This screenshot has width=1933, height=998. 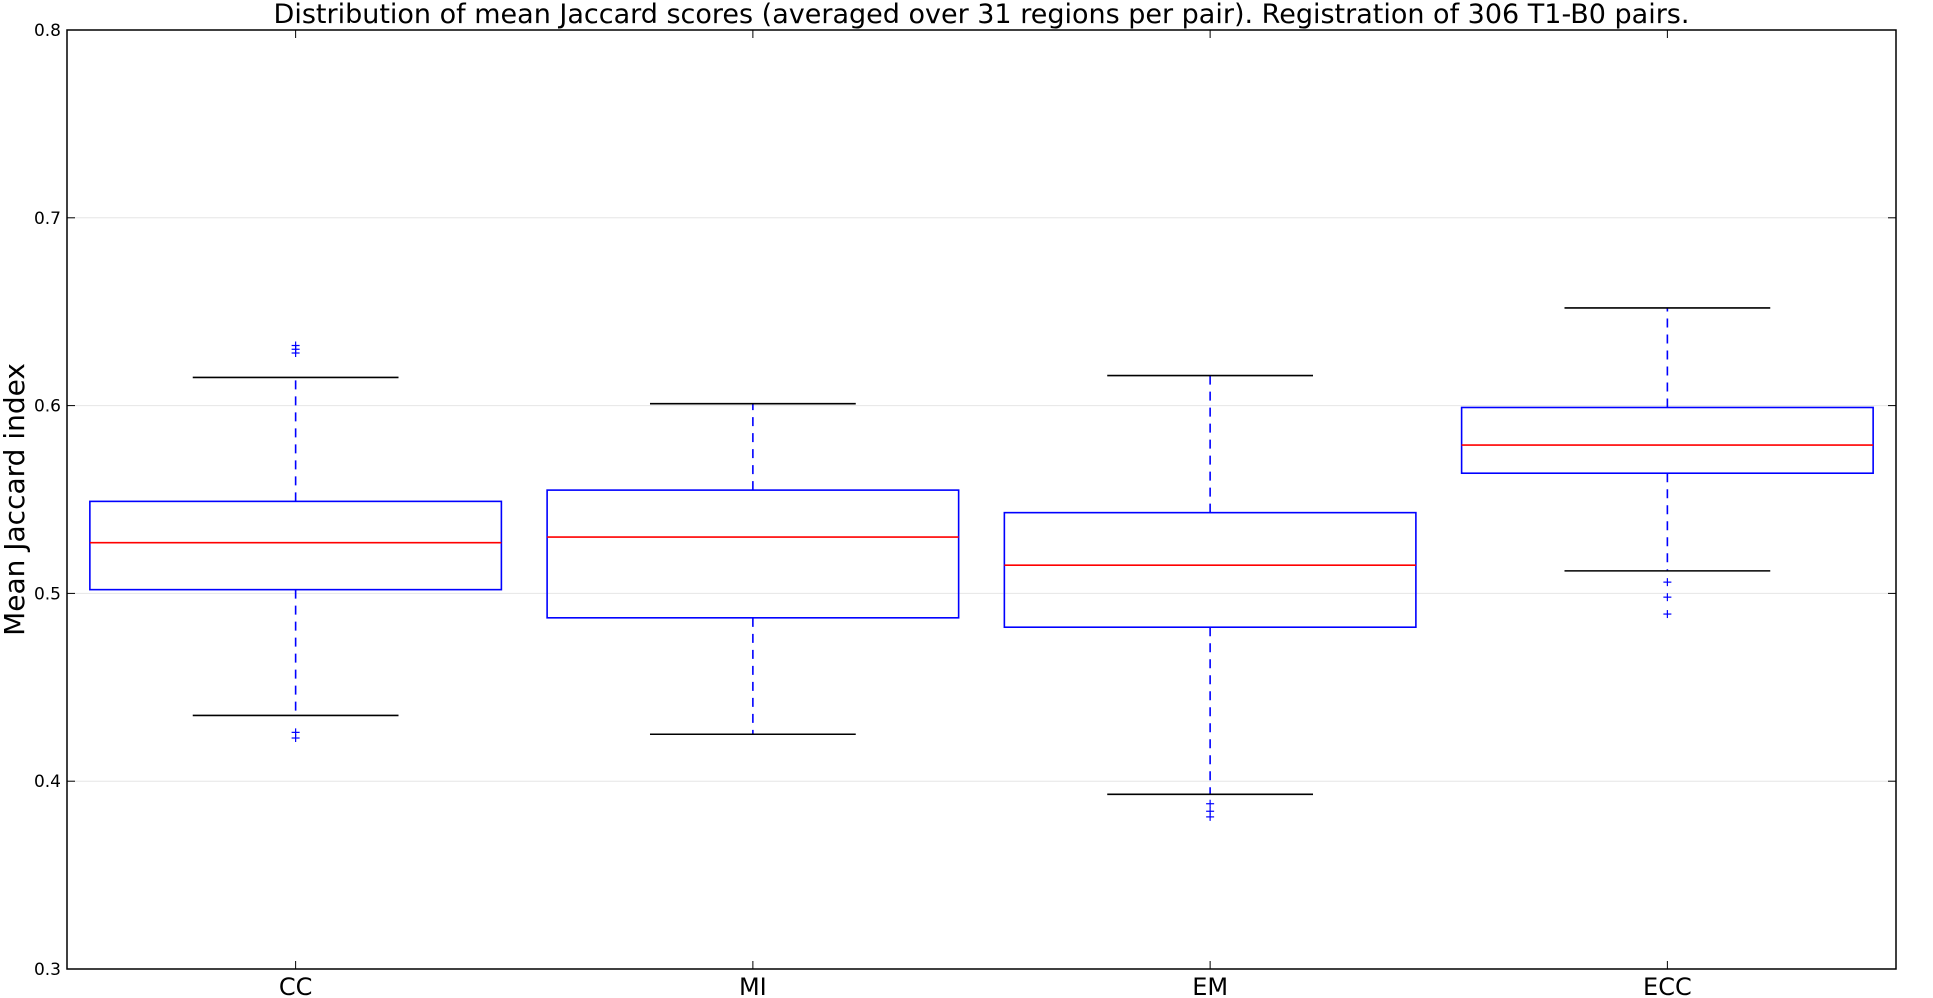 I want to click on x-tick-label: MI, so click(x=753, y=985).